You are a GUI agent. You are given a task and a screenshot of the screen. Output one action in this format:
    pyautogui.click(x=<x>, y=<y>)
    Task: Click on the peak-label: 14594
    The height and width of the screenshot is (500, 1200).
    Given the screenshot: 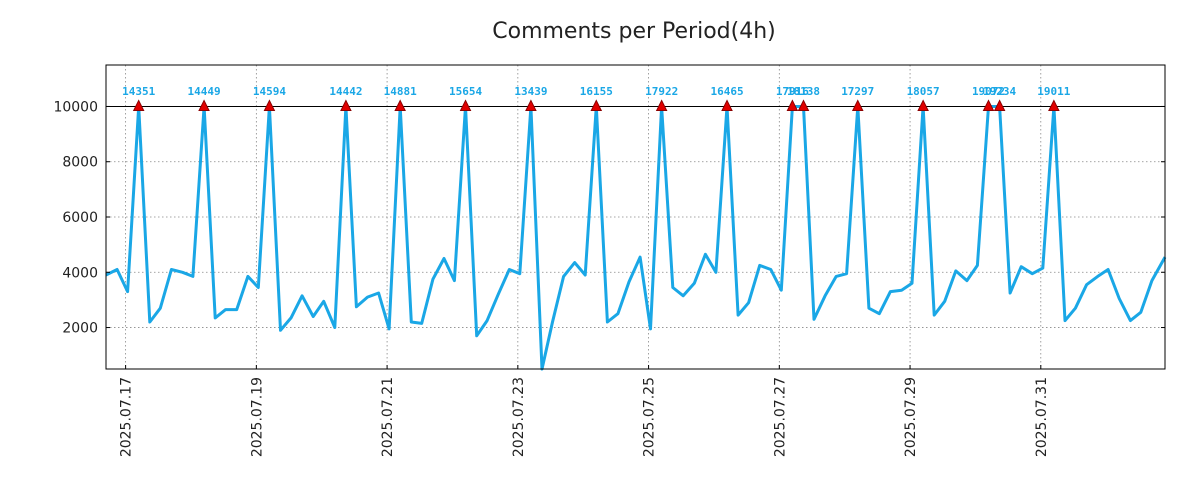 What is the action you would take?
    pyautogui.click(x=269, y=91)
    